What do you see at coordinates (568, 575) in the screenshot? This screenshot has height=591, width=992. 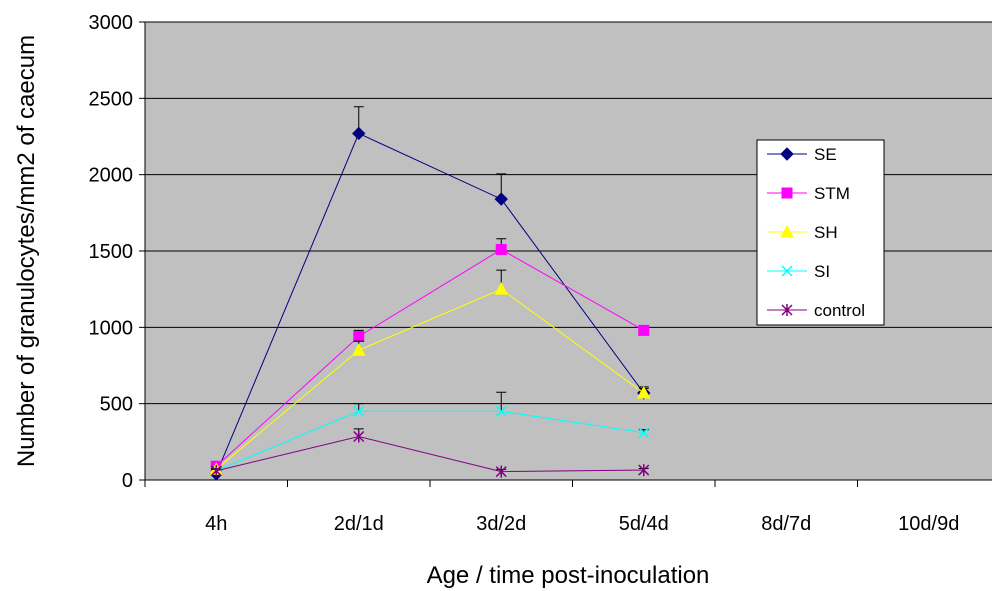 I see `x-axis-title: Age / time post-inoculation` at bounding box center [568, 575].